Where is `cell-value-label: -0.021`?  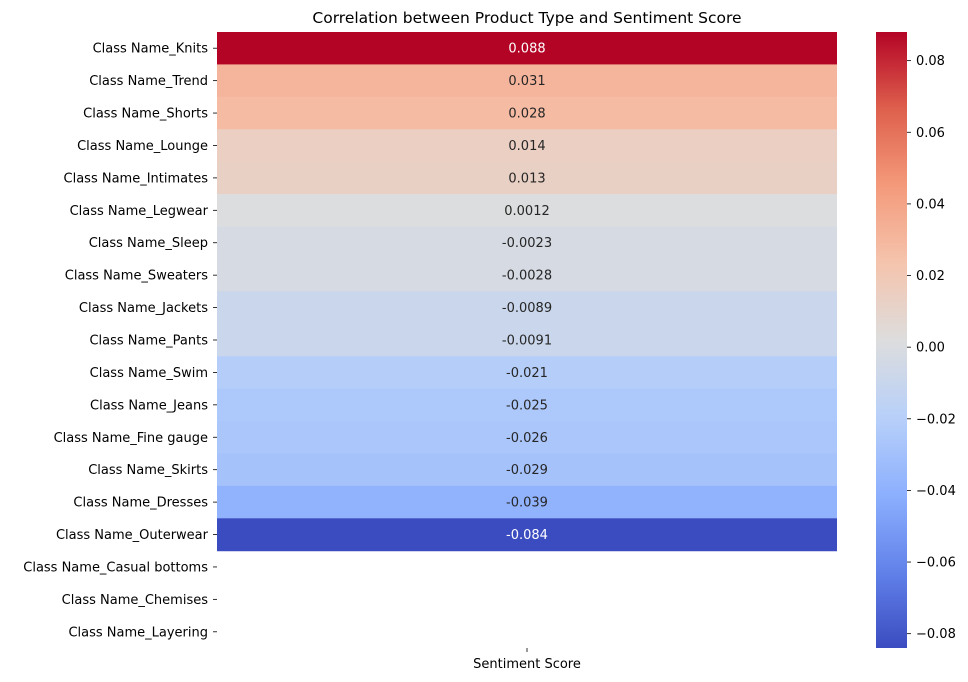 cell-value-label: -0.021 is located at coordinates (527, 373).